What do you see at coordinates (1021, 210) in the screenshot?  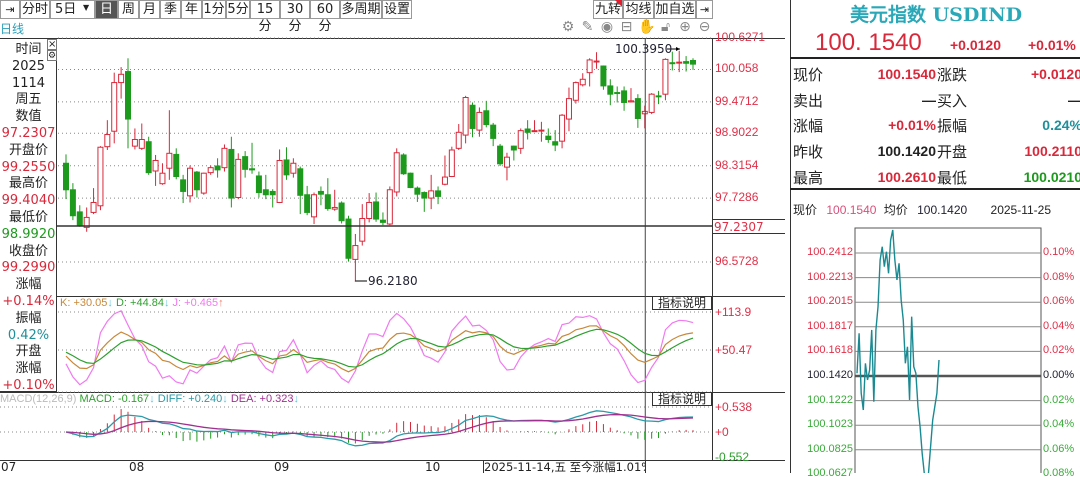 I see `mini-date: 2025-11-25` at bounding box center [1021, 210].